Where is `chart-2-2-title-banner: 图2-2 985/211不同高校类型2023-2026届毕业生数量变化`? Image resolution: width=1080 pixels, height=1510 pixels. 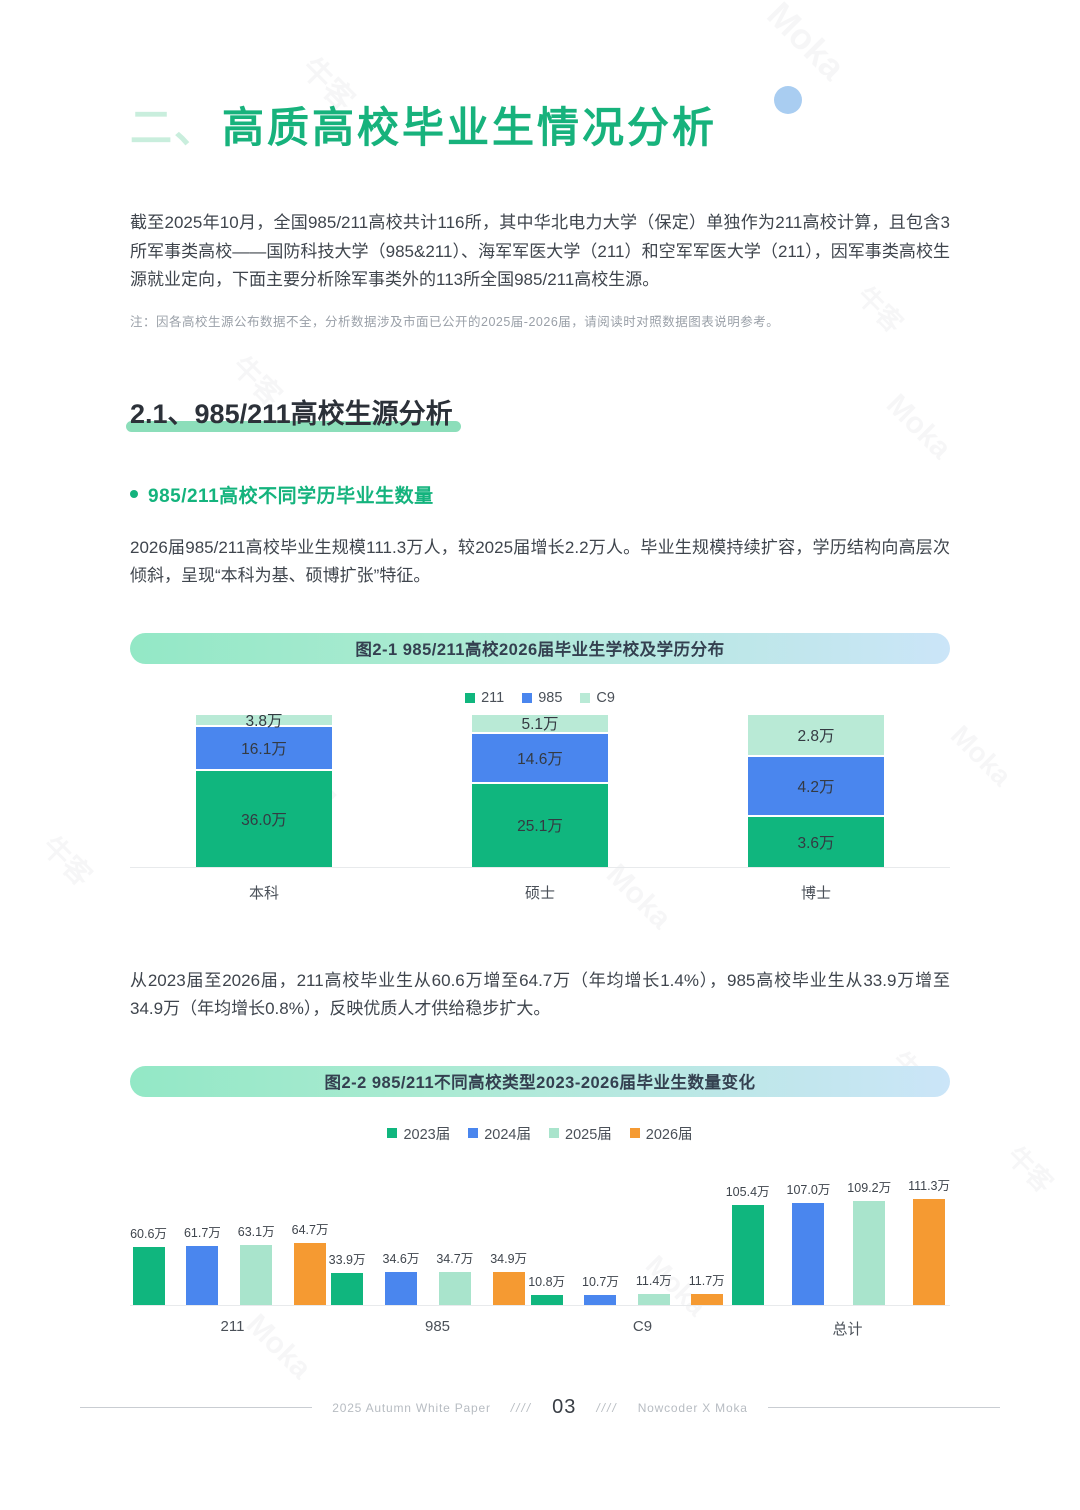
chart-2-2-title-banner: 图2-2 985/211不同高校类型2023-2026届毕业生数量变化 is located at coordinates (540, 1081).